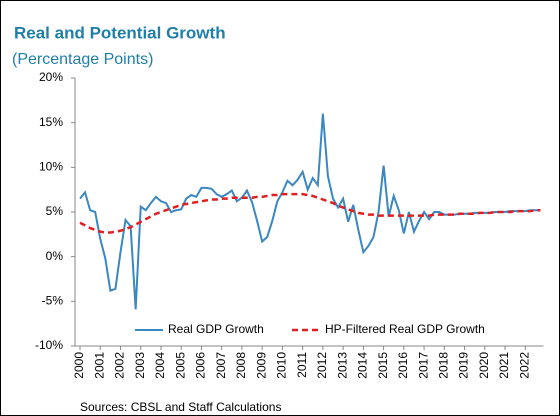 The image size is (560, 416). I want to click on y-tick-label: 15%, so click(51, 122).